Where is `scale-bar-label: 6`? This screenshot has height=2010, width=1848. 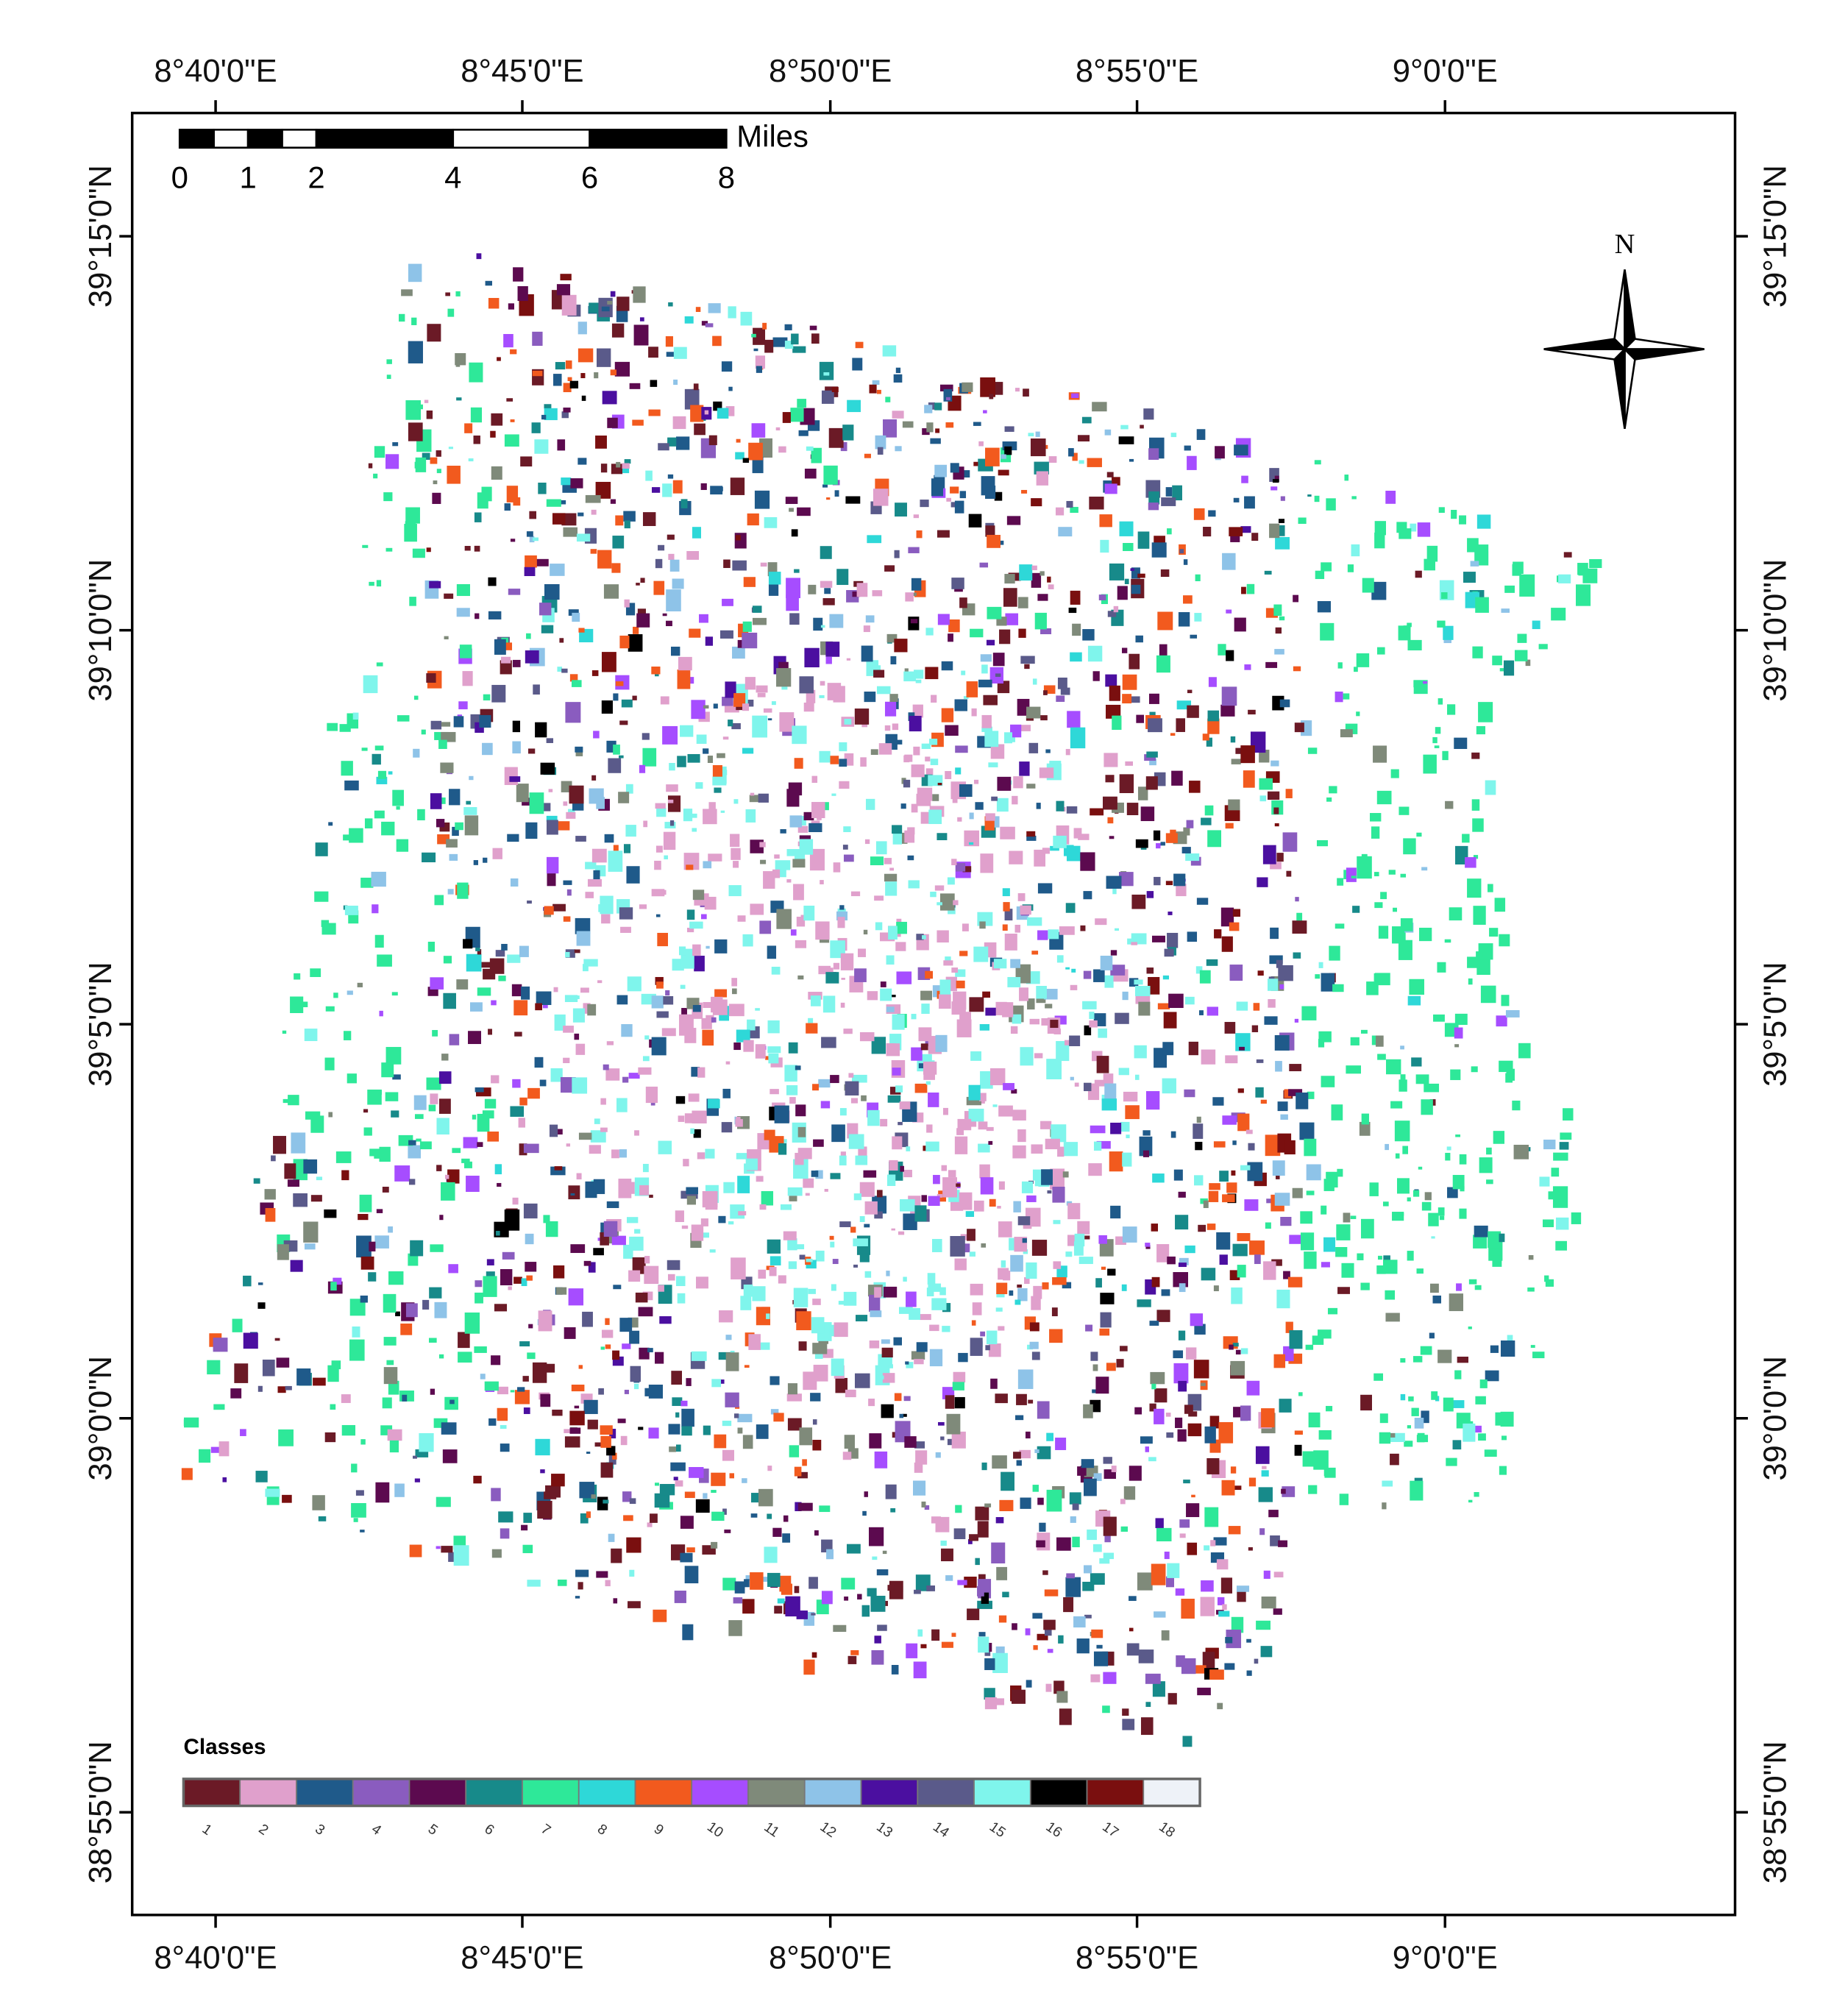 scale-bar-label: 6 is located at coordinates (589, 177).